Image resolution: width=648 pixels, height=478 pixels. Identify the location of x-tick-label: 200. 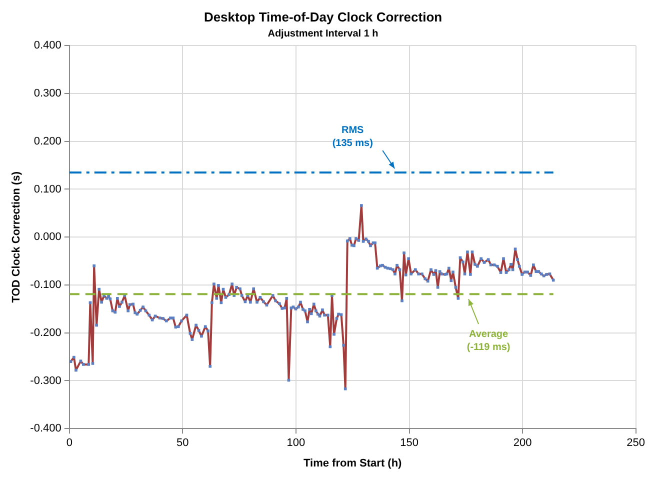
(522, 443).